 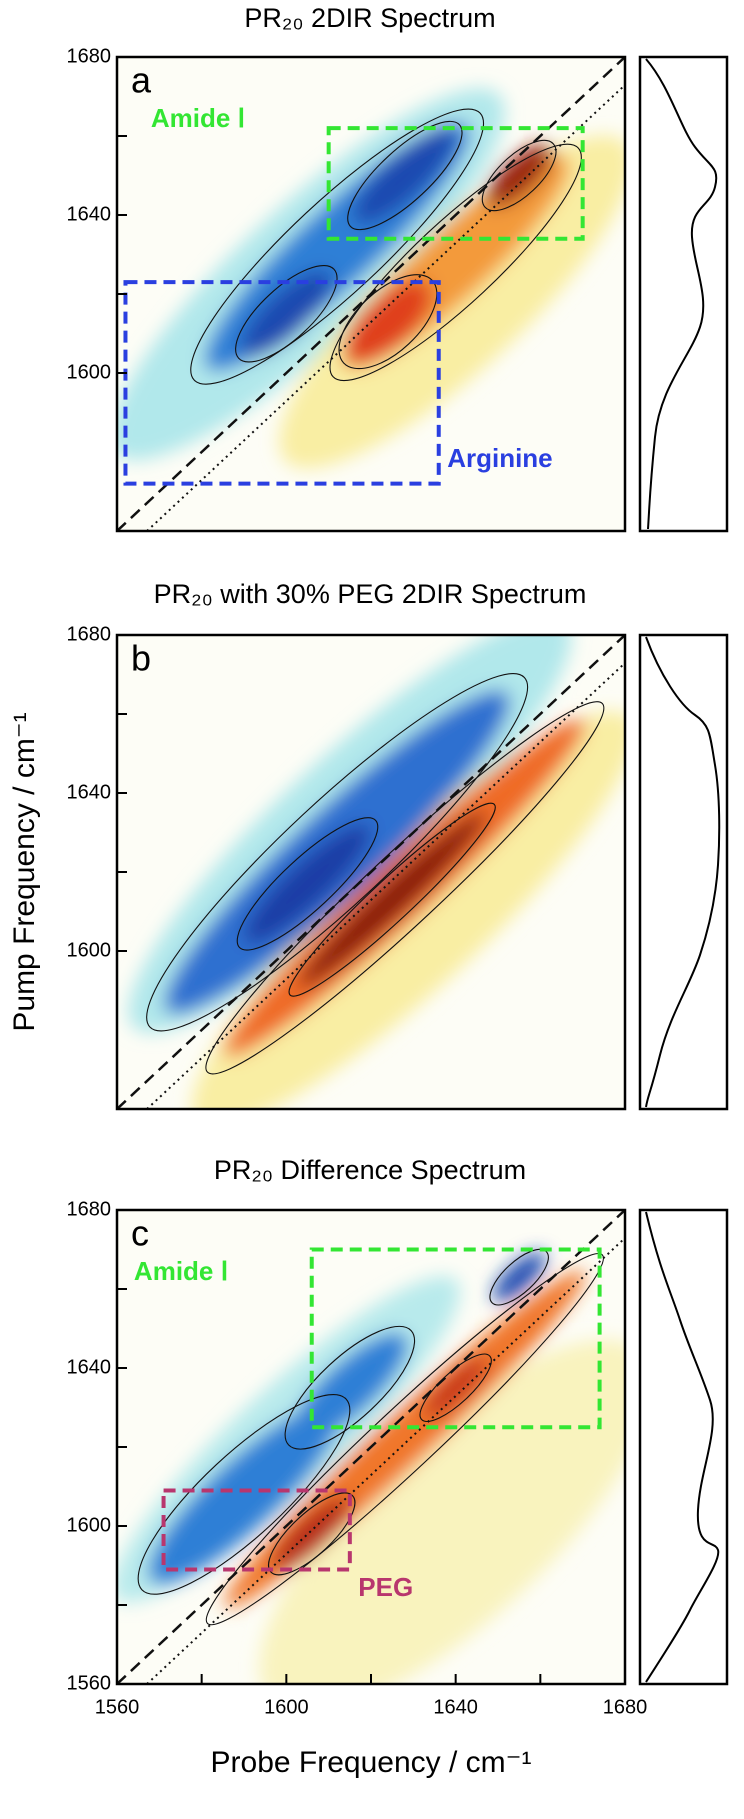 I want to click on x-axis-label: Probe Frequency / cm⁻¹, so click(x=371, y=1762).